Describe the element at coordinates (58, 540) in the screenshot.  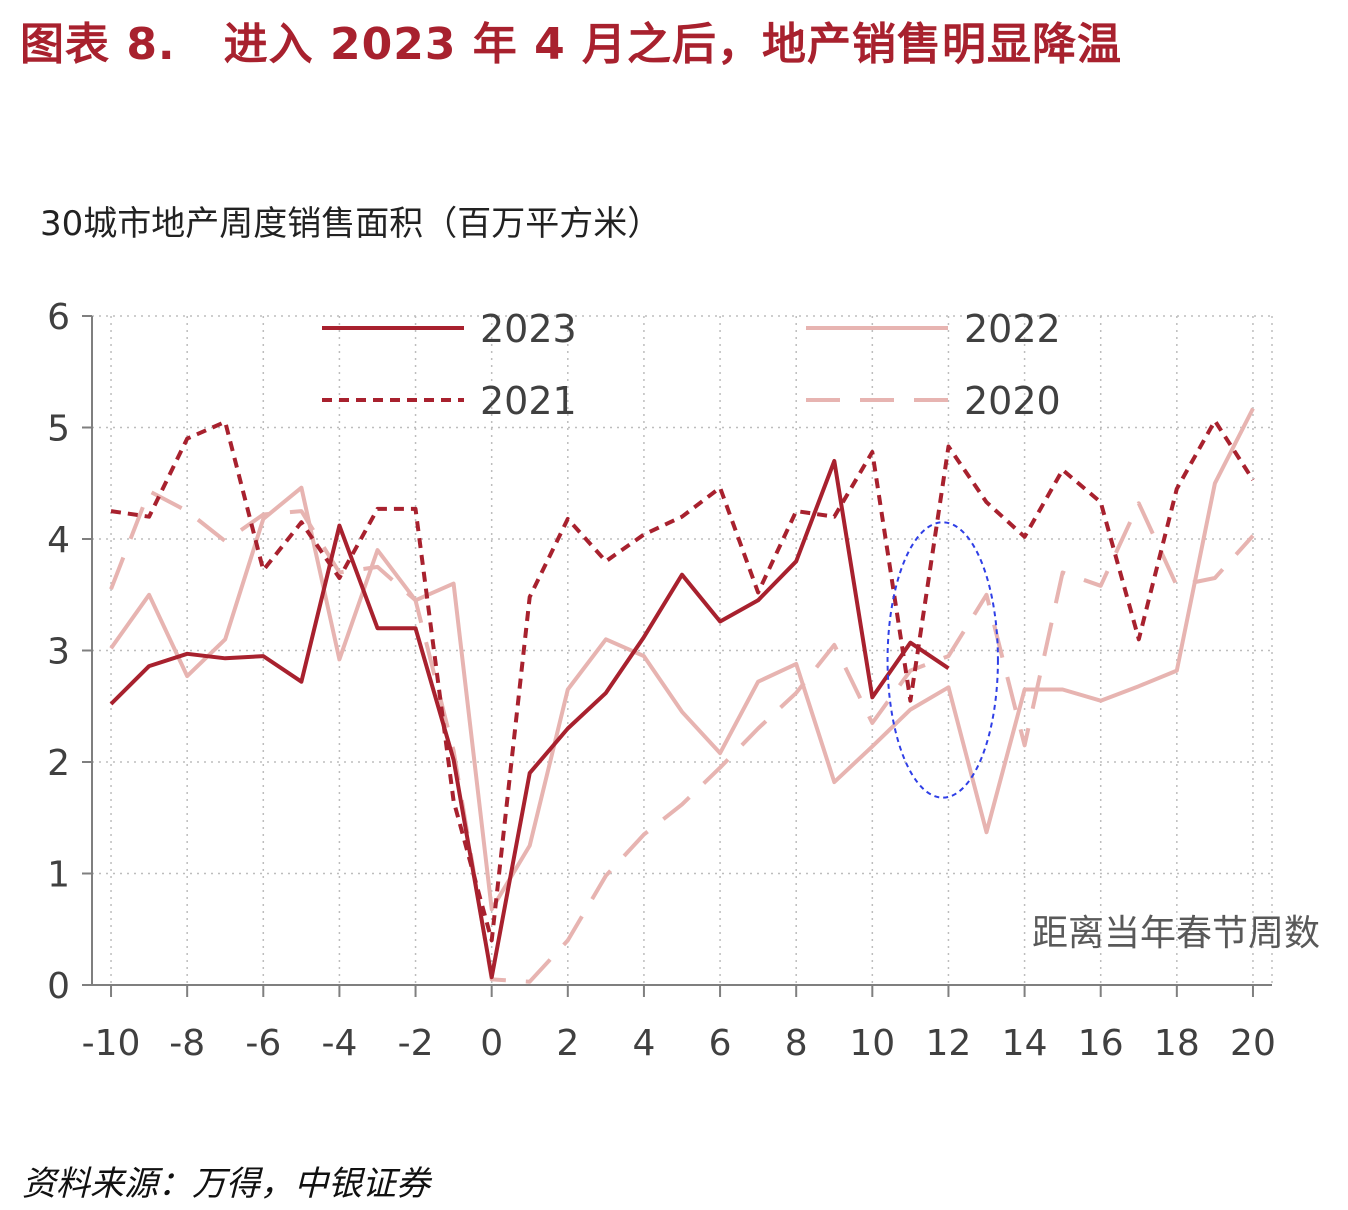
I see `y-tick-label: 4` at that location.